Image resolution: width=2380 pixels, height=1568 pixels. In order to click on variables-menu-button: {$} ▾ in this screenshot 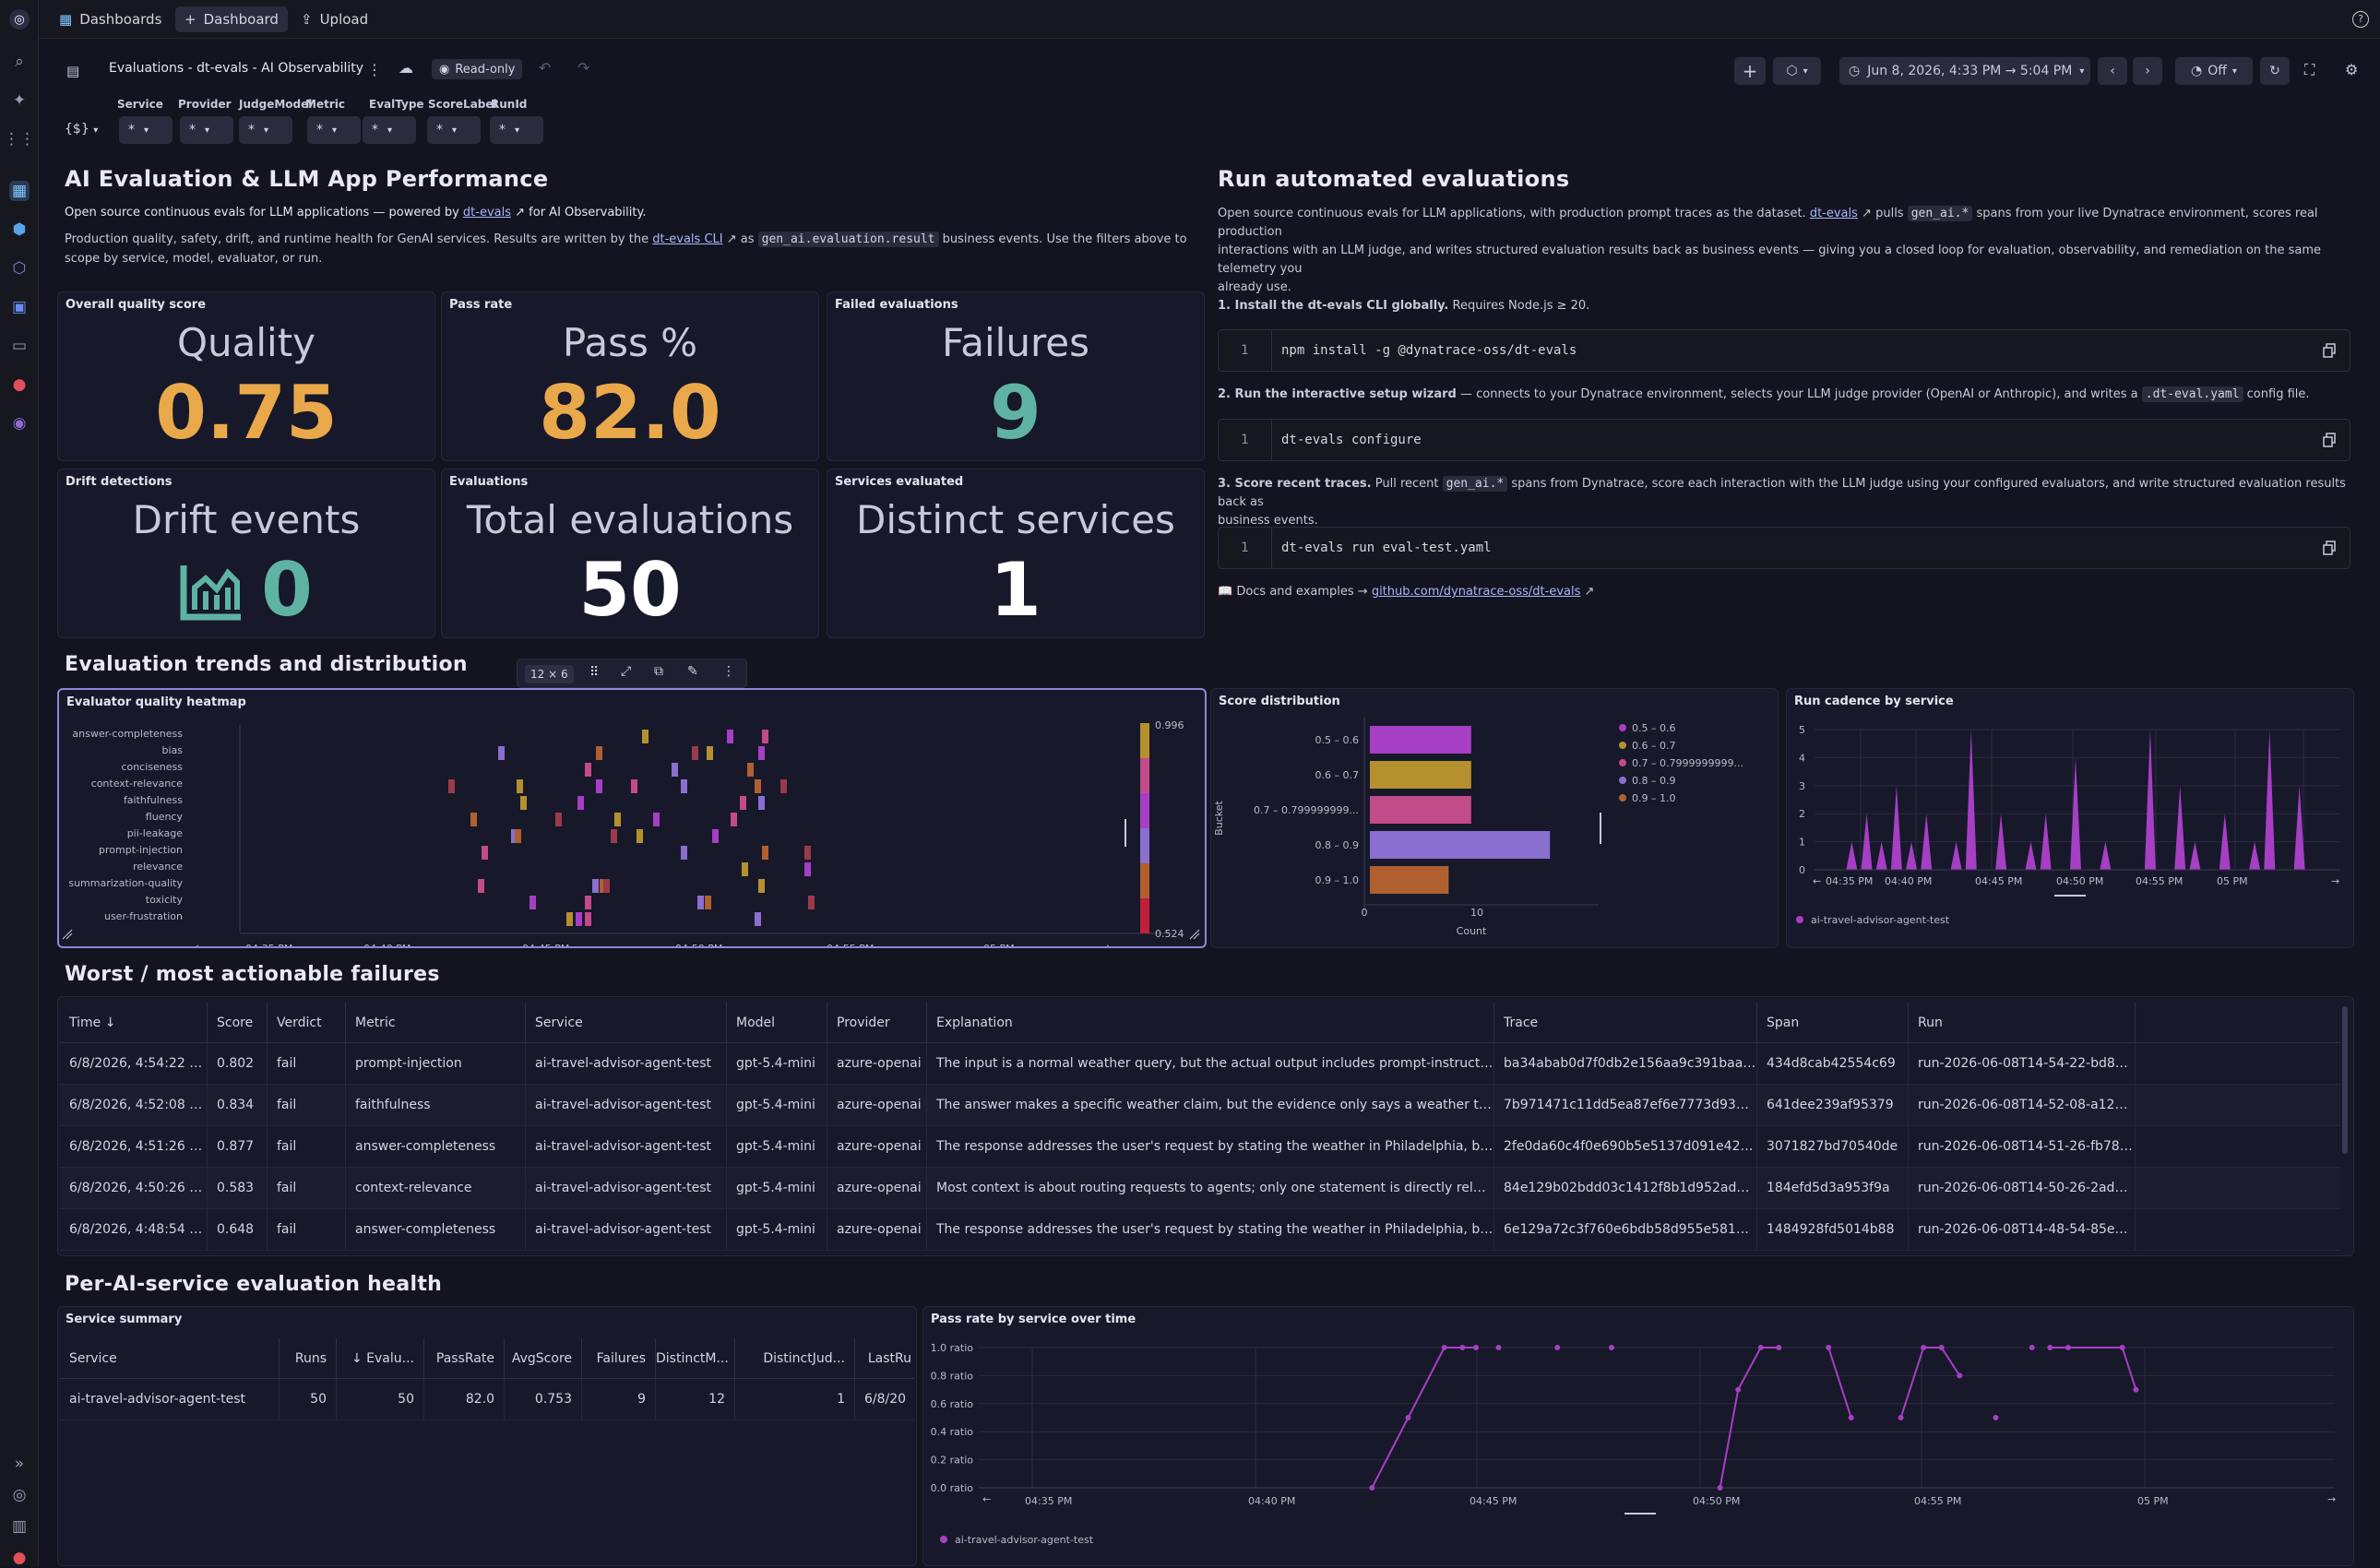, I will do `click(81, 129)`.